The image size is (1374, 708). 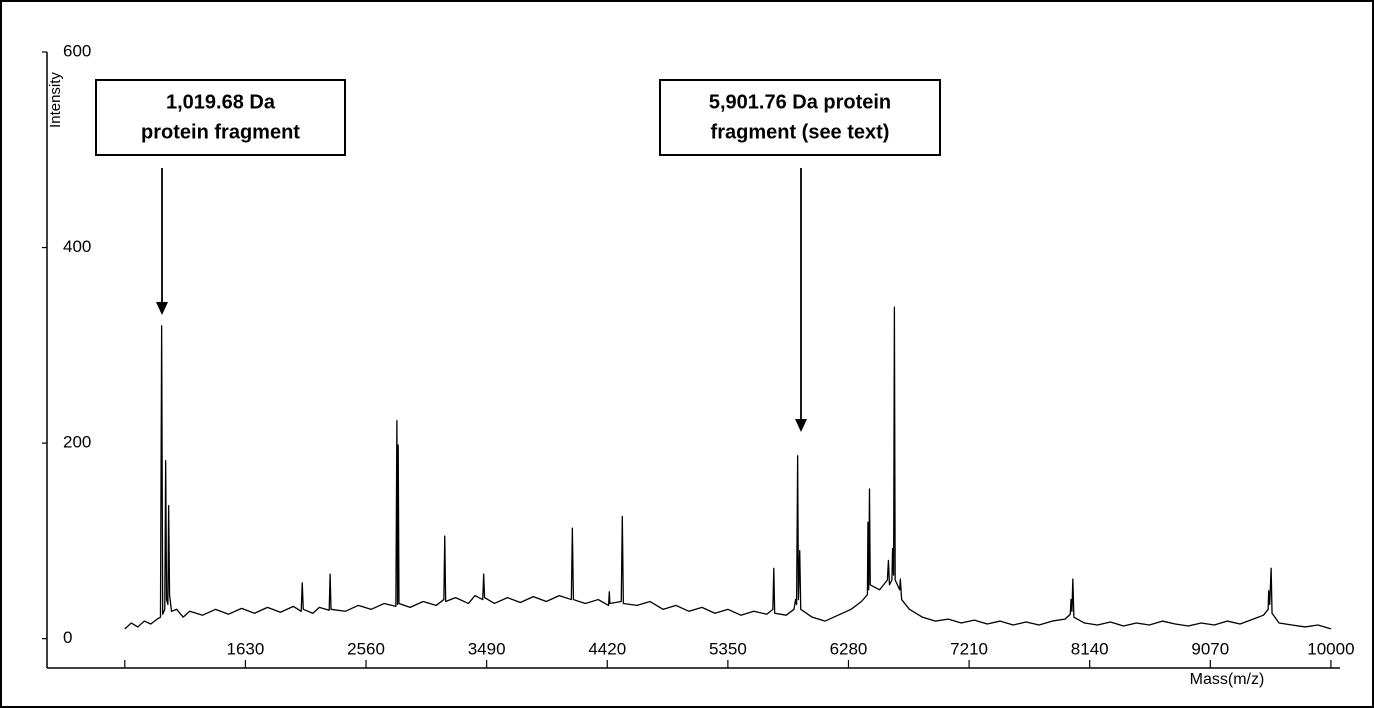 What do you see at coordinates (1330, 648) in the screenshot?
I see `x-tick-label: 10000` at bounding box center [1330, 648].